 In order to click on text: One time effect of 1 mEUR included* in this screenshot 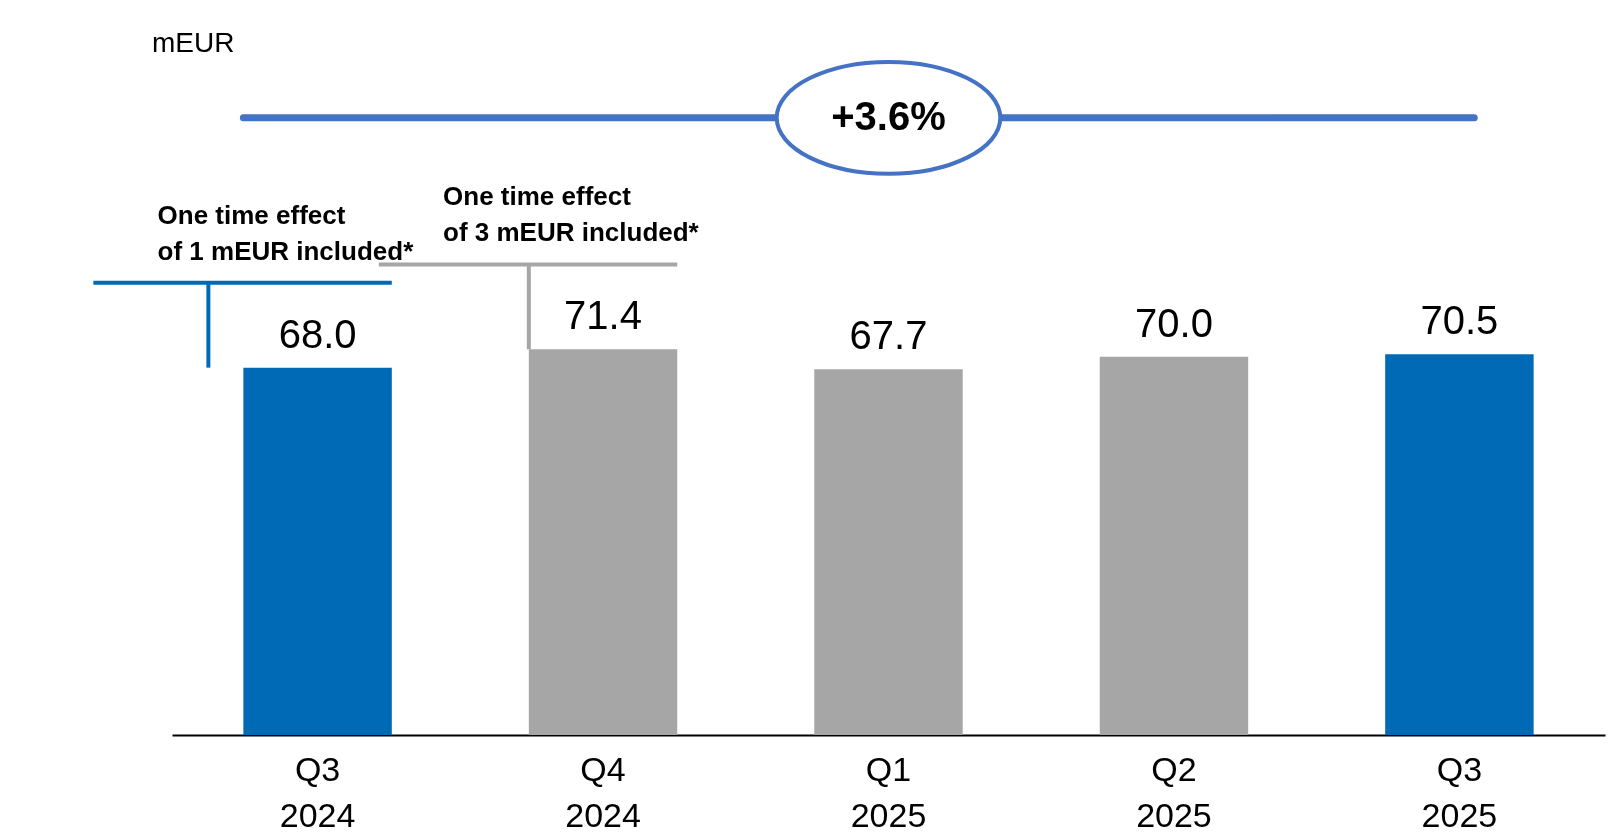, I will do `click(286, 232)`.